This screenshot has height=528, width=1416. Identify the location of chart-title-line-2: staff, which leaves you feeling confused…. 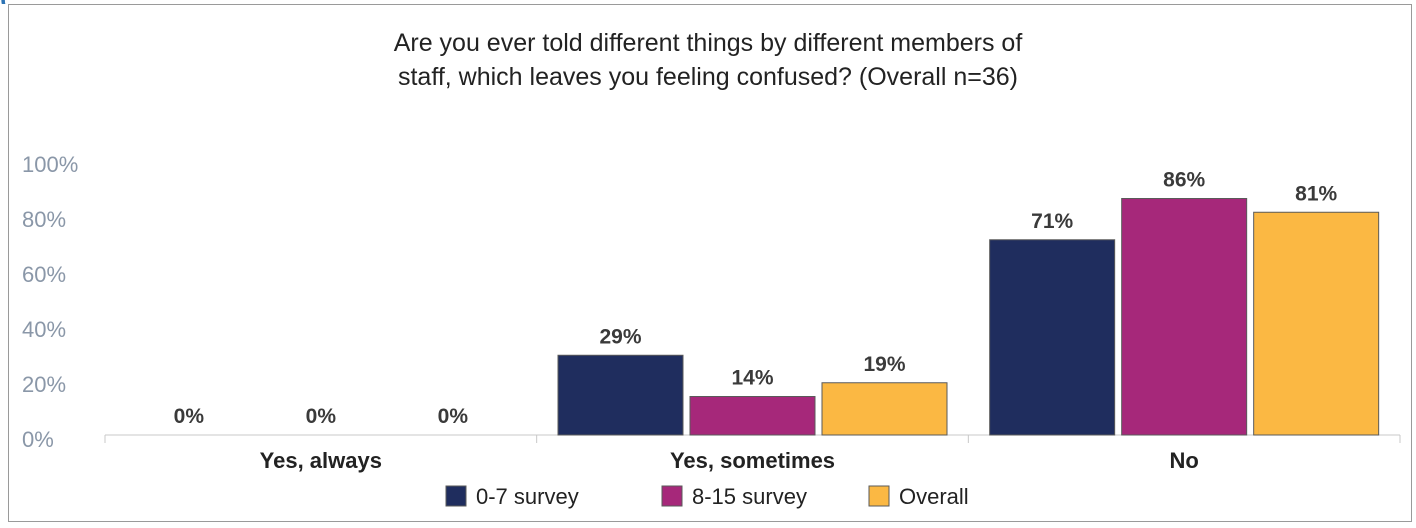
(708, 77).